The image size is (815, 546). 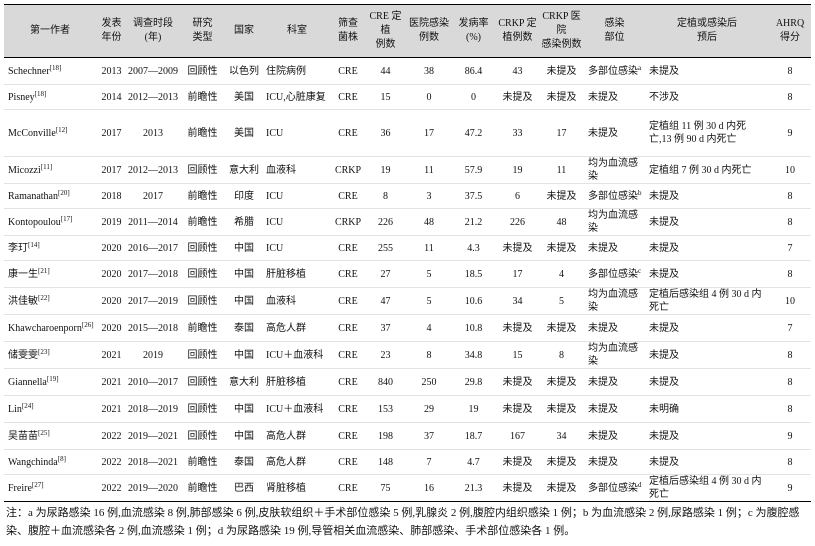 What do you see at coordinates (111, 196) in the screenshot?
I see `table-cell: 2018` at bounding box center [111, 196].